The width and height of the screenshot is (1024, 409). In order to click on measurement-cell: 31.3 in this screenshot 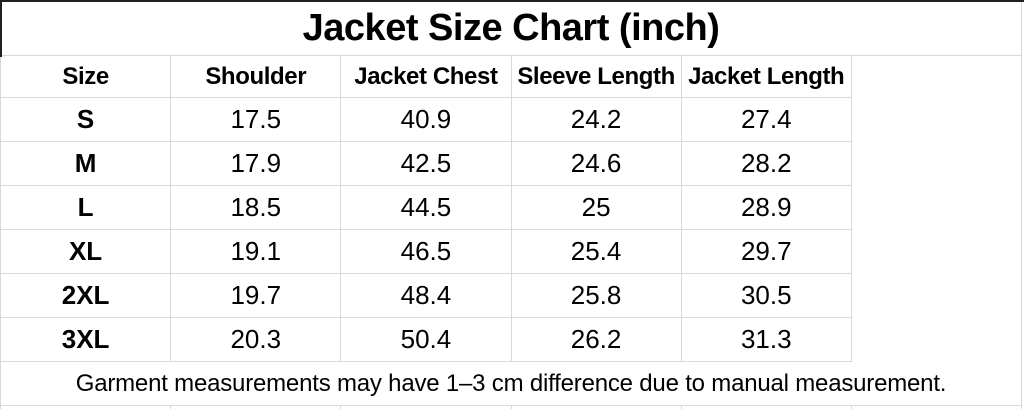, I will do `click(766, 340)`.